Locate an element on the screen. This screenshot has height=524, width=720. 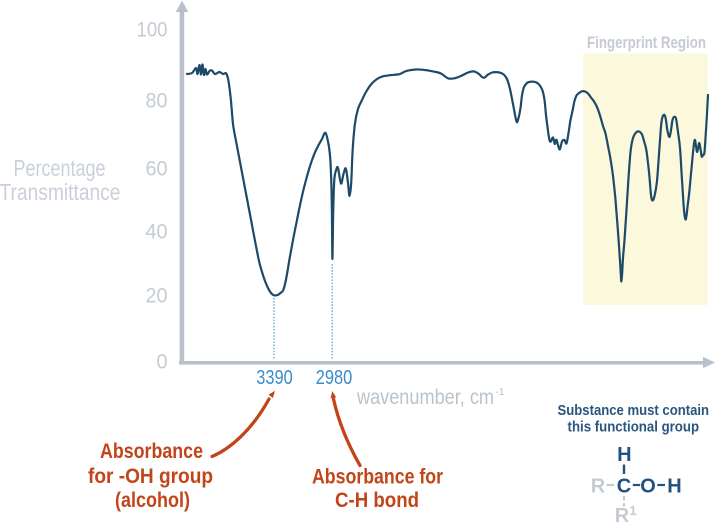
svg-text: O is located at coordinates (648, 487).